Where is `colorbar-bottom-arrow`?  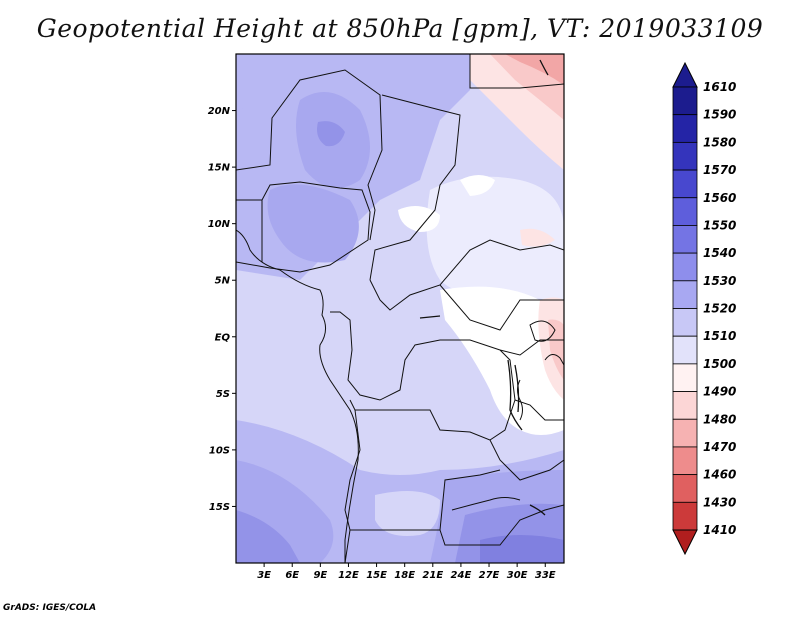 colorbar-bottom-arrow is located at coordinates (685, 542).